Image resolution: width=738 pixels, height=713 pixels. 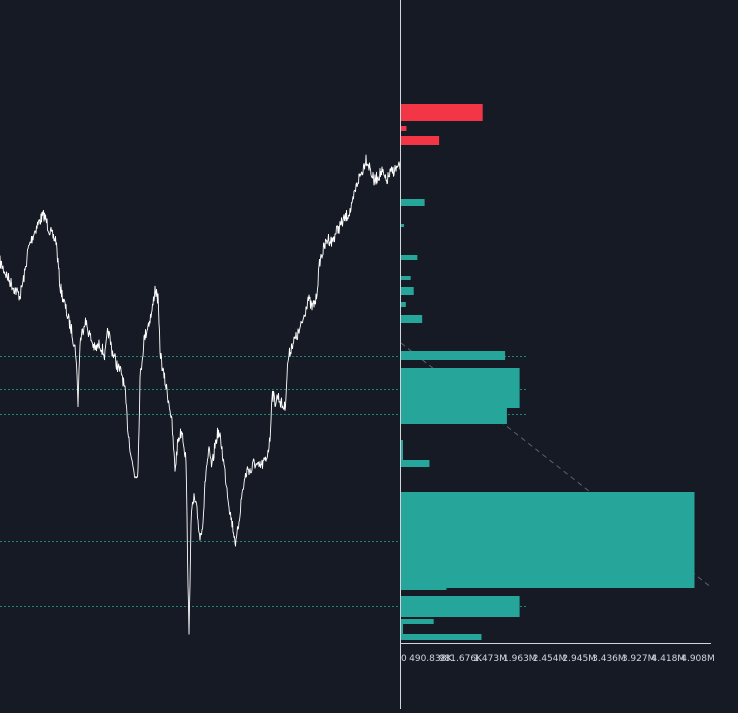 I want to click on volume-axis-tick-label: 3.927M, so click(x=639, y=659).